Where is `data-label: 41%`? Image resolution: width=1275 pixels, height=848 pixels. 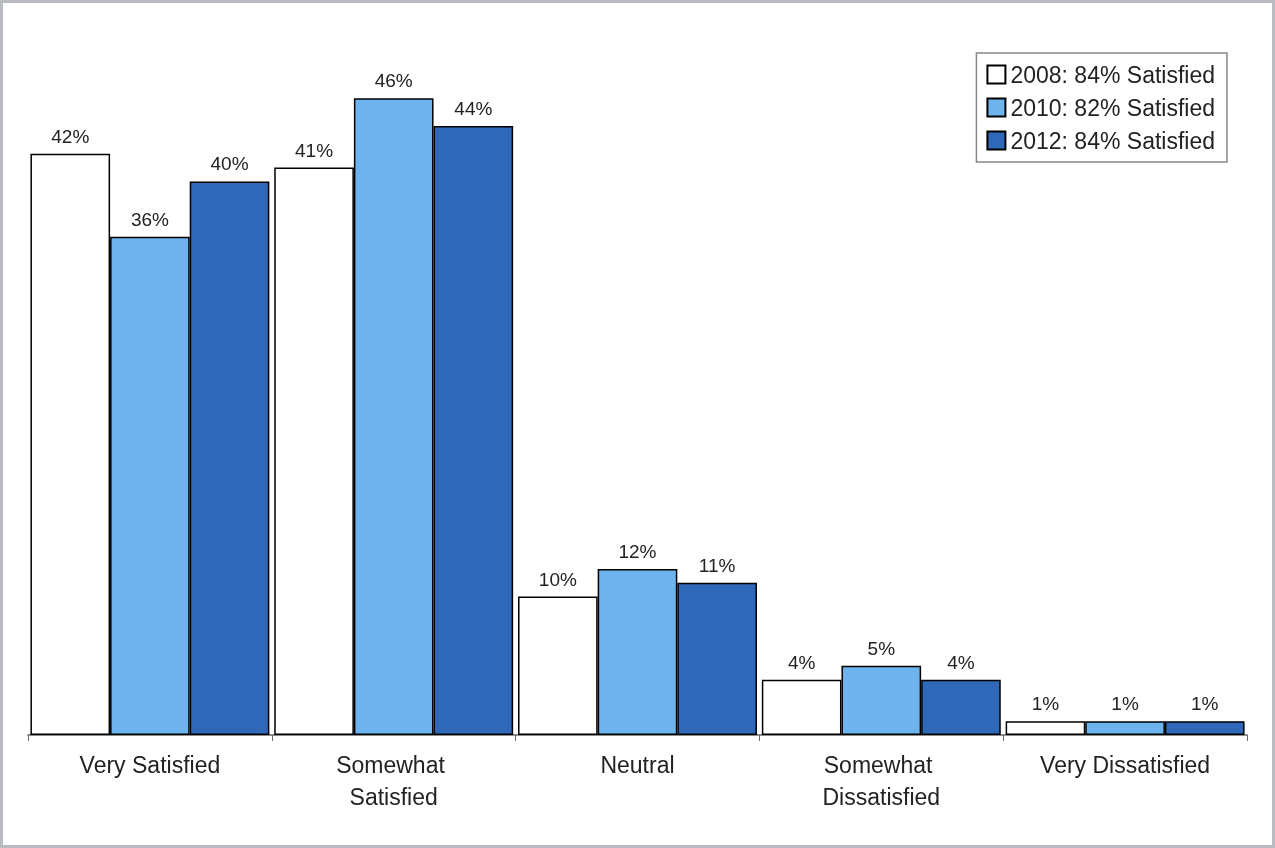 data-label: 41% is located at coordinates (314, 150).